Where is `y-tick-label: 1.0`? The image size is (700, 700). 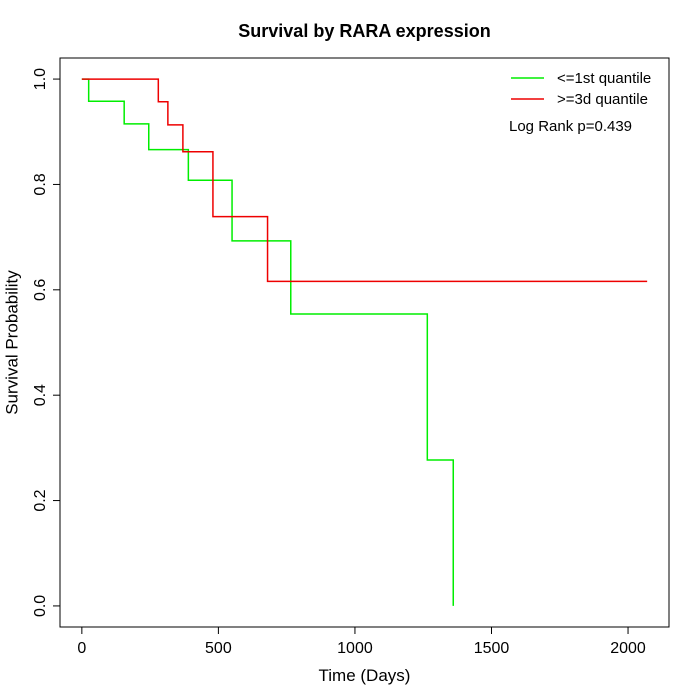
y-tick-label: 1.0 is located at coordinates (40, 79).